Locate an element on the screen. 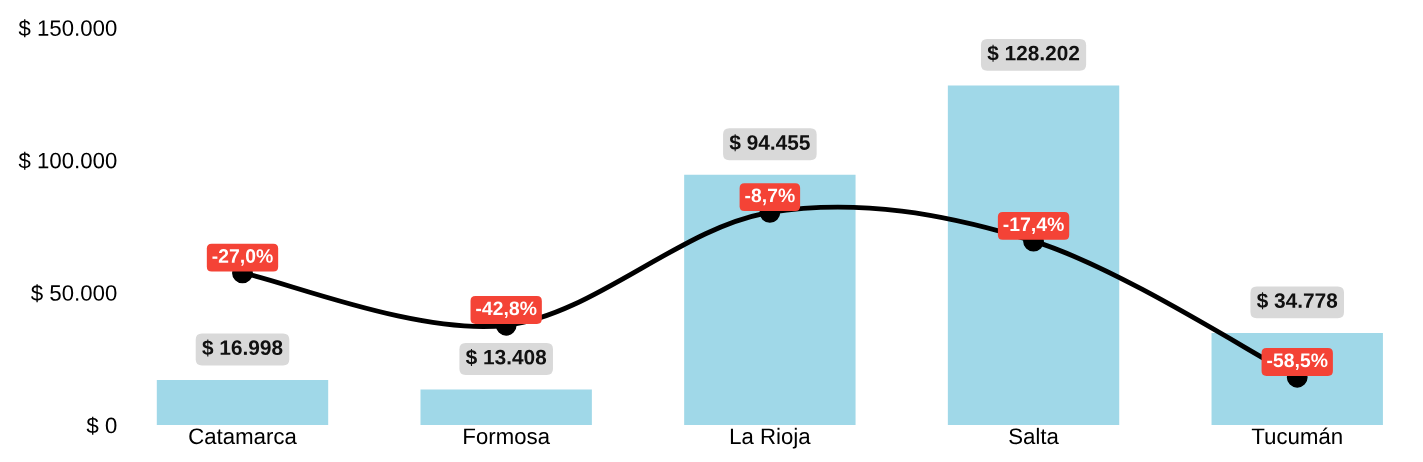 This screenshot has width=1423, height=462. y-tick-label: $ 0 is located at coordinates (101, 425).